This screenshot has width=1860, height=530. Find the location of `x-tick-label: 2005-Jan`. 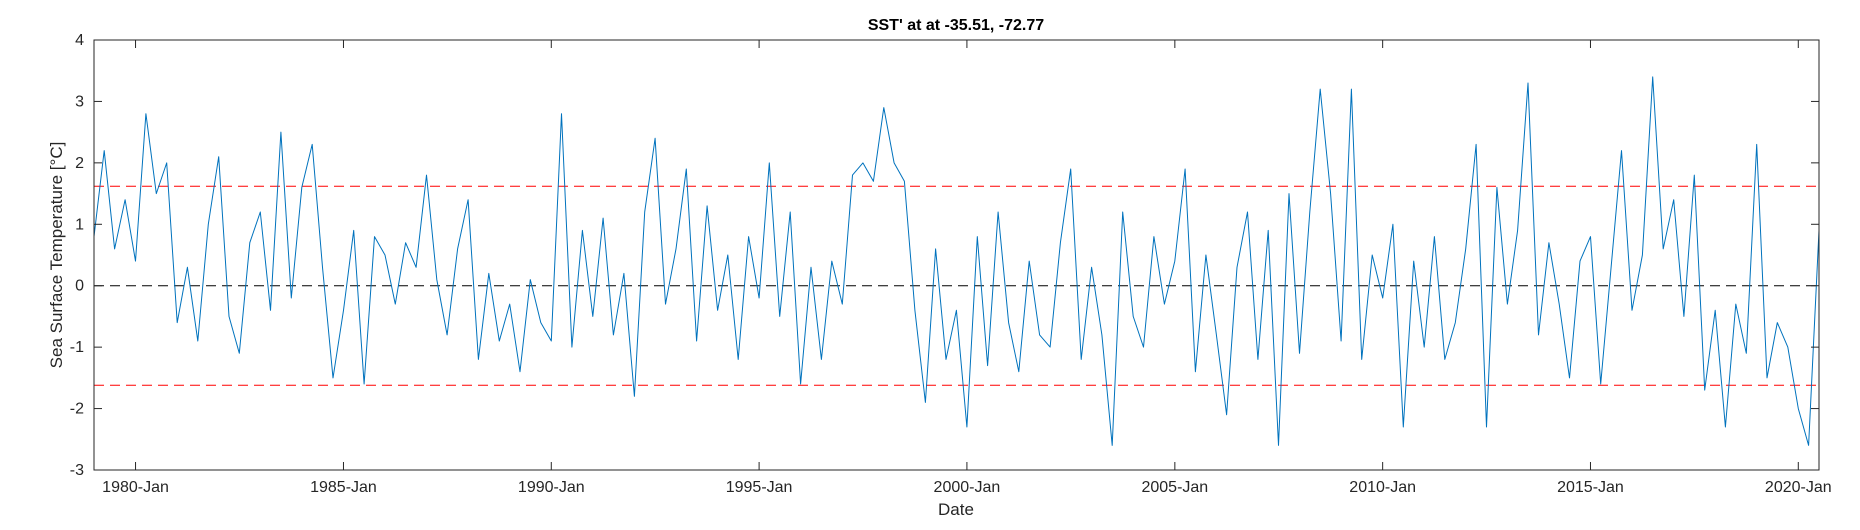

x-tick-label: 2005-Jan is located at coordinates (1174, 487).